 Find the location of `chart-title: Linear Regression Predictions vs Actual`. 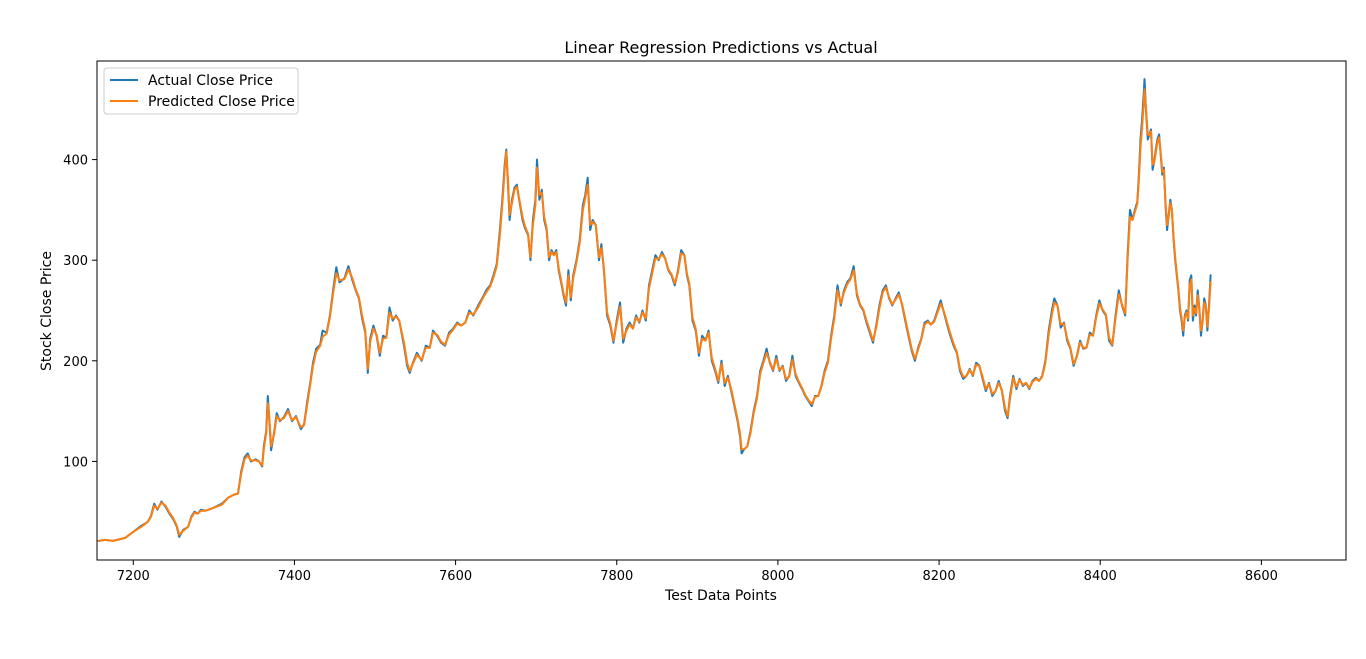

chart-title: Linear Regression Predictions vs Actual is located at coordinates (720, 47).